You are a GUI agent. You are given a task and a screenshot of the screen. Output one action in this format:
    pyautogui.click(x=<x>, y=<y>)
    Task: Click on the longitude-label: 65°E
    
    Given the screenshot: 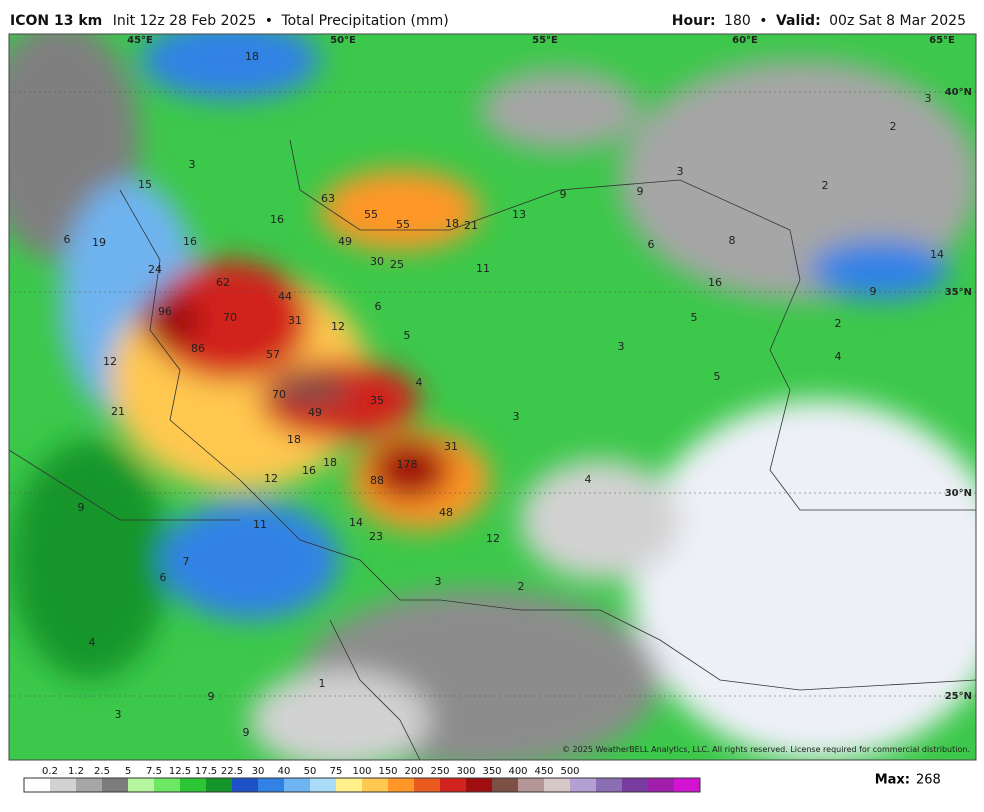 What is the action you would take?
    pyautogui.click(x=942, y=40)
    